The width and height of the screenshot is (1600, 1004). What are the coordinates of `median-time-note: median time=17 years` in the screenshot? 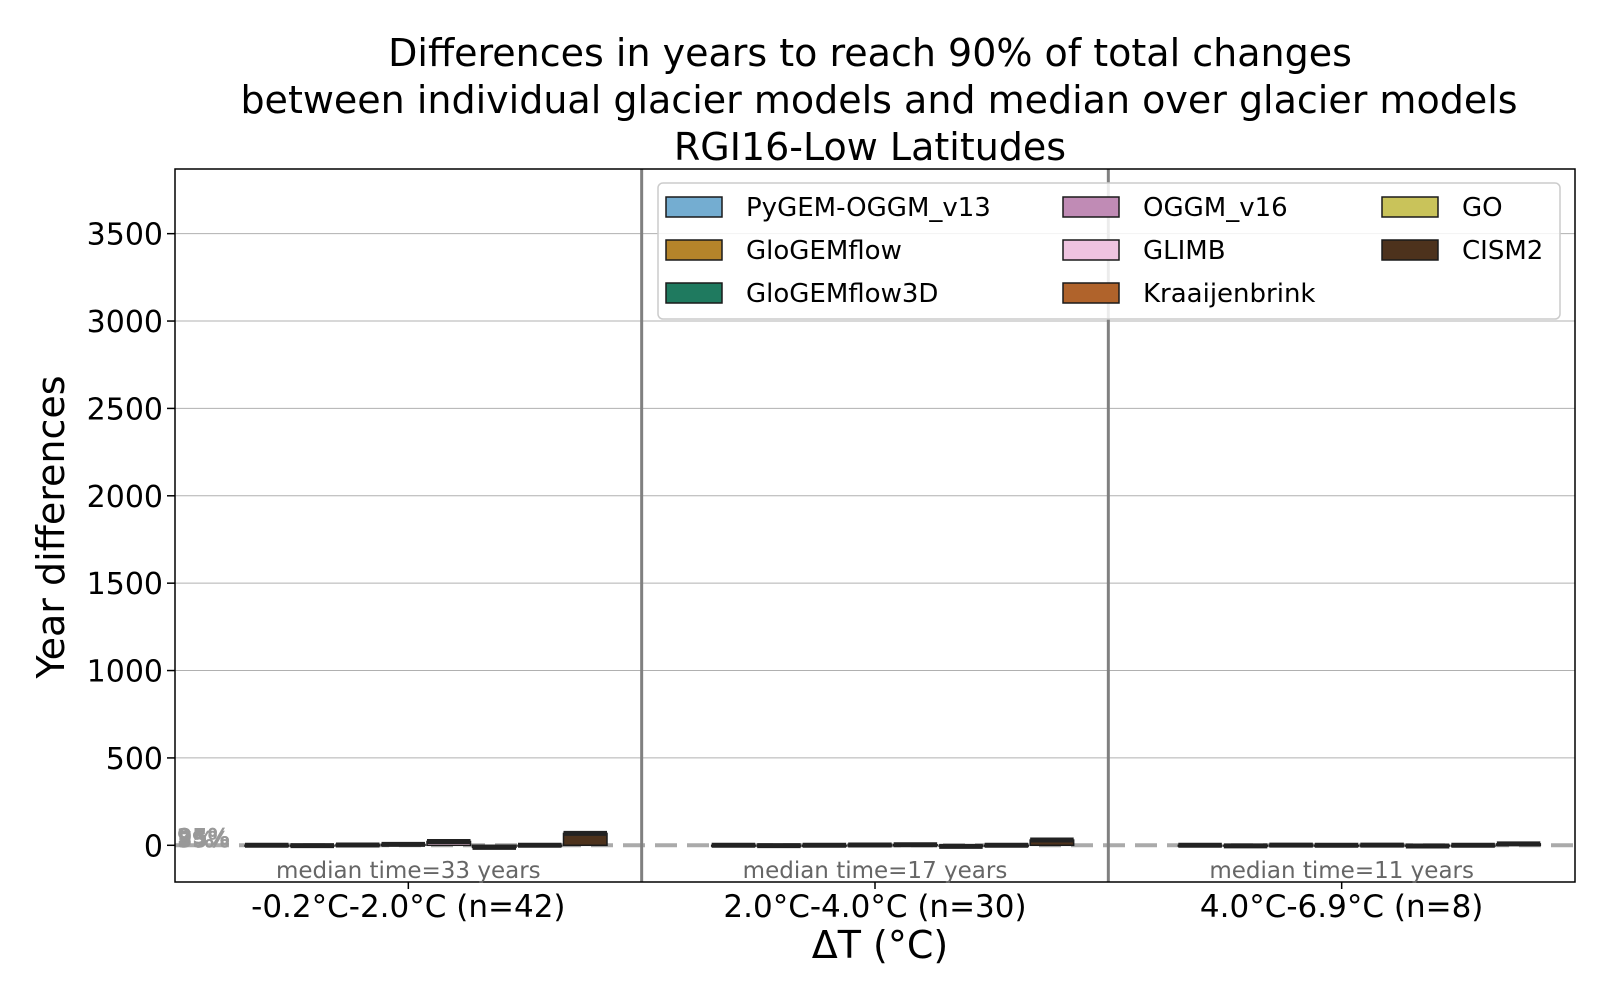 It's located at (875, 871).